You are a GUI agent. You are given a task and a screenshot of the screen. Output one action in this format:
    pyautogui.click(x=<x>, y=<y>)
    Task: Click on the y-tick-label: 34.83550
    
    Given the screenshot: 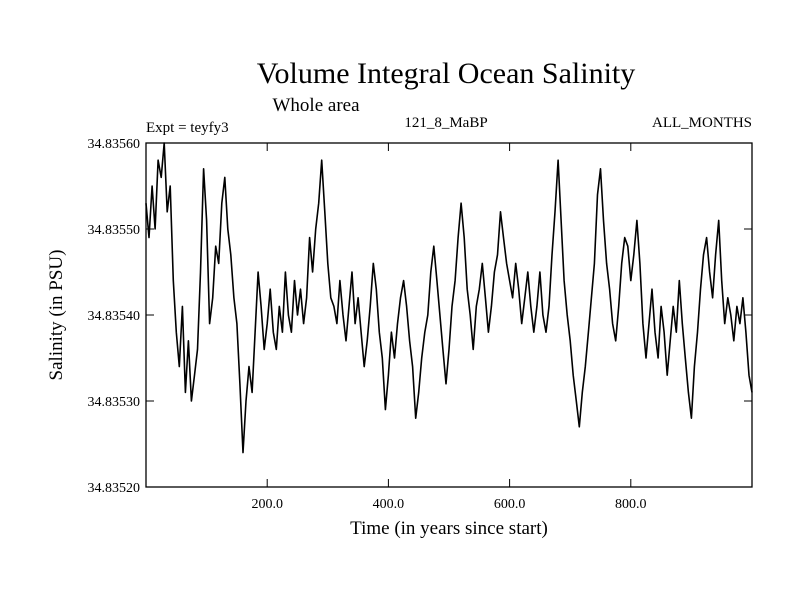 What is the action you would take?
    pyautogui.click(x=114, y=230)
    